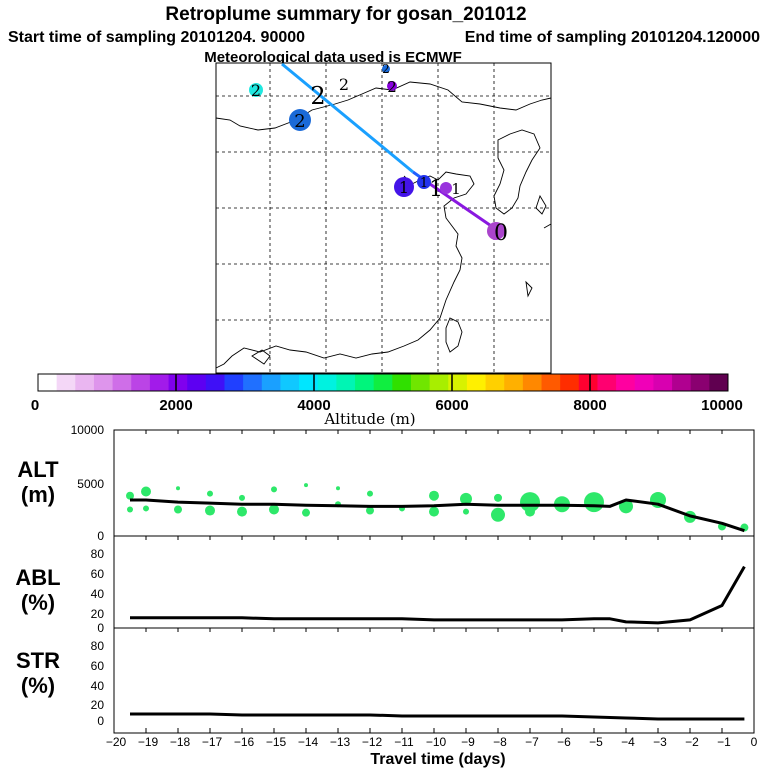 The width and height of the screenshot is (768, 768). Describe the element at coordinates (100, 536) in the screenshot. I see `alt-ytick: 0` at that location.